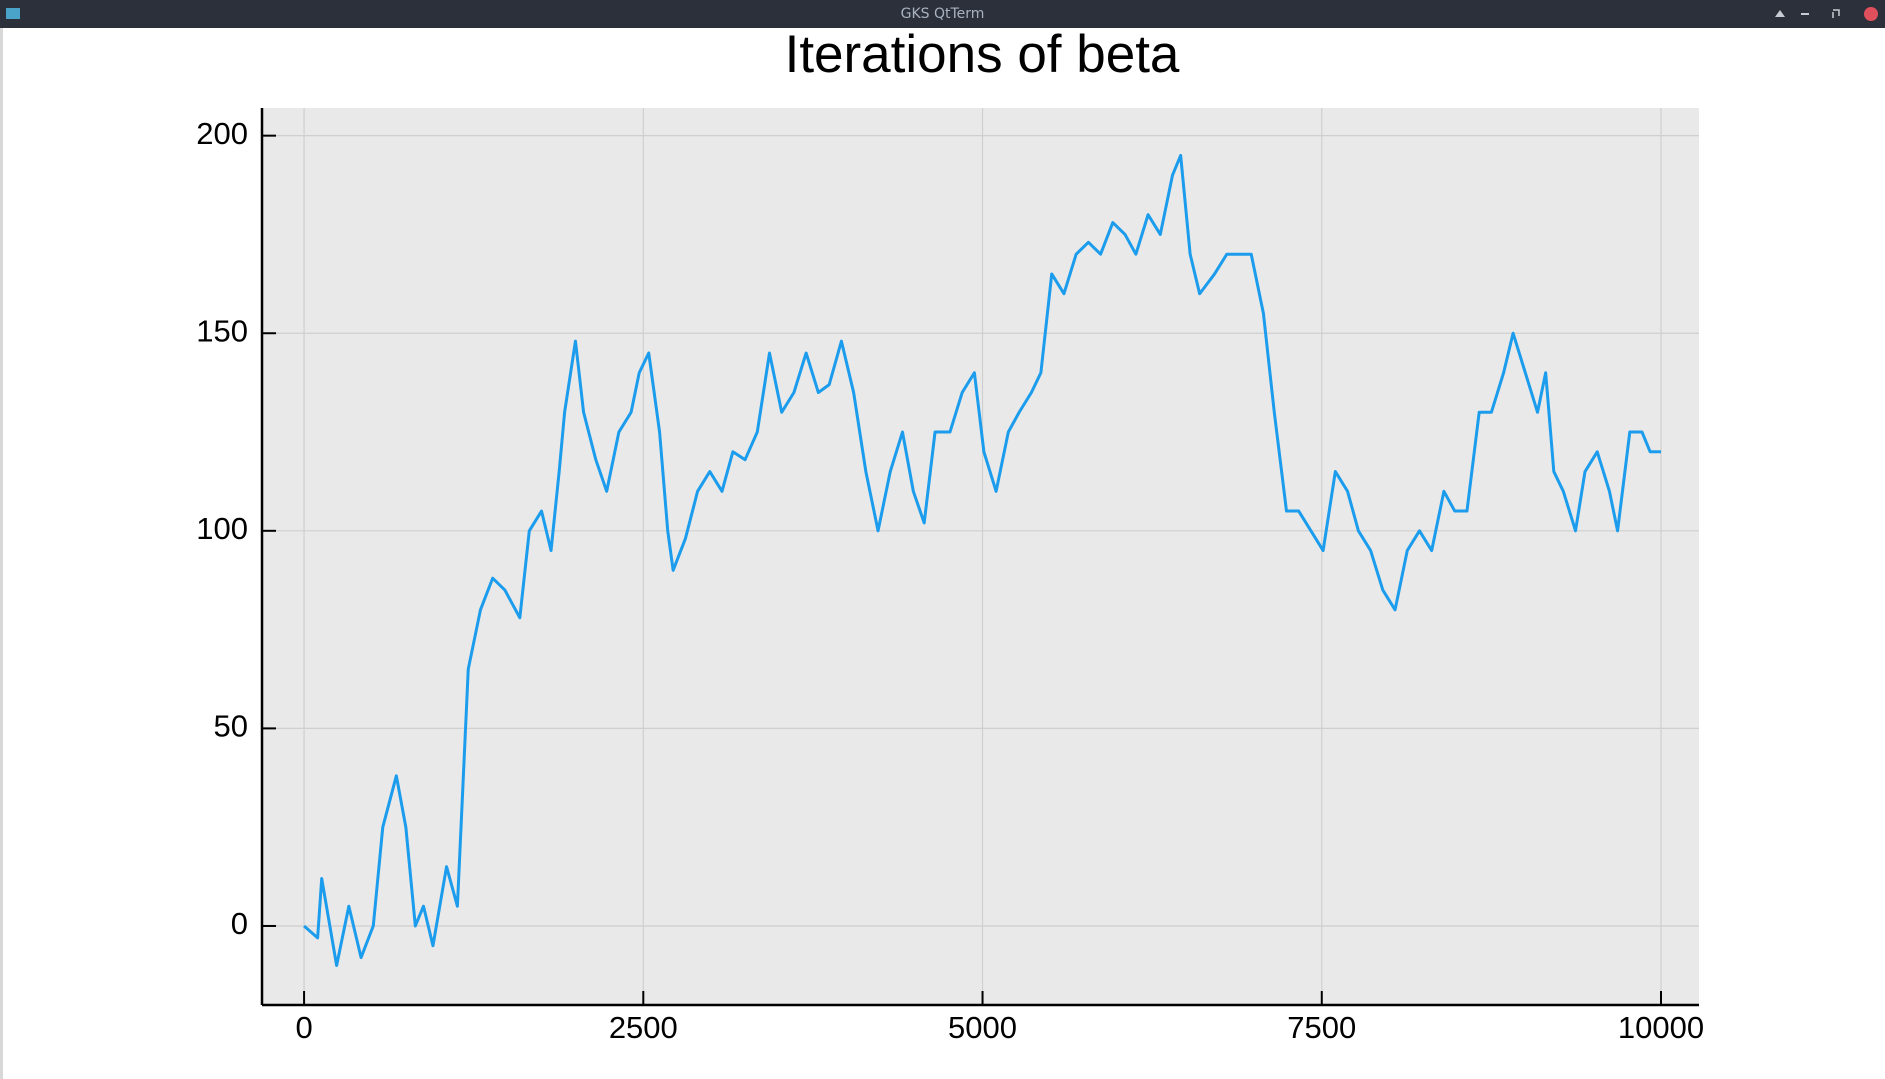  What do you see at coordinates (1871, 14) in the screenshot?
I see `close-button` at bounding box center [1871, 14].